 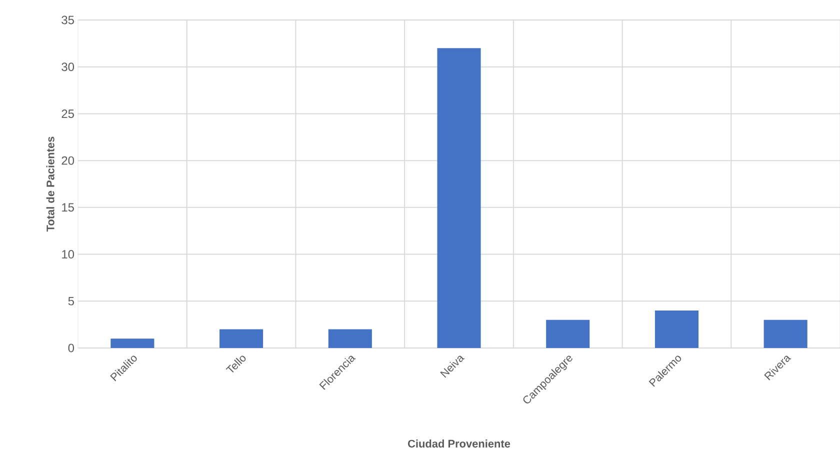 I want to click on y-tick-label: 35, so click(x=68, y=20).